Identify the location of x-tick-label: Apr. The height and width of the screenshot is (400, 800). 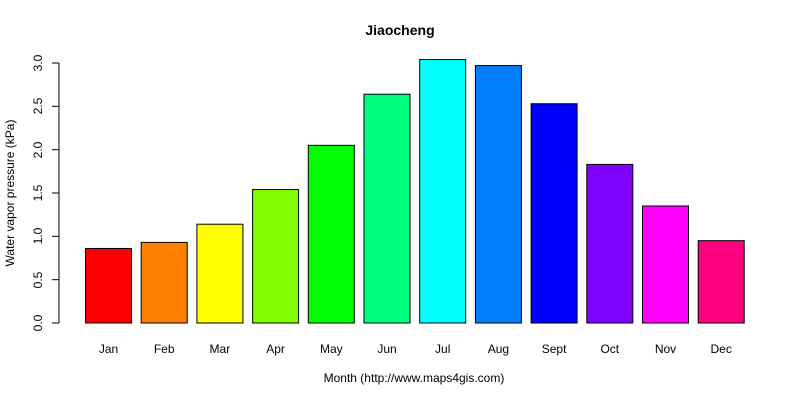
(275, 349).